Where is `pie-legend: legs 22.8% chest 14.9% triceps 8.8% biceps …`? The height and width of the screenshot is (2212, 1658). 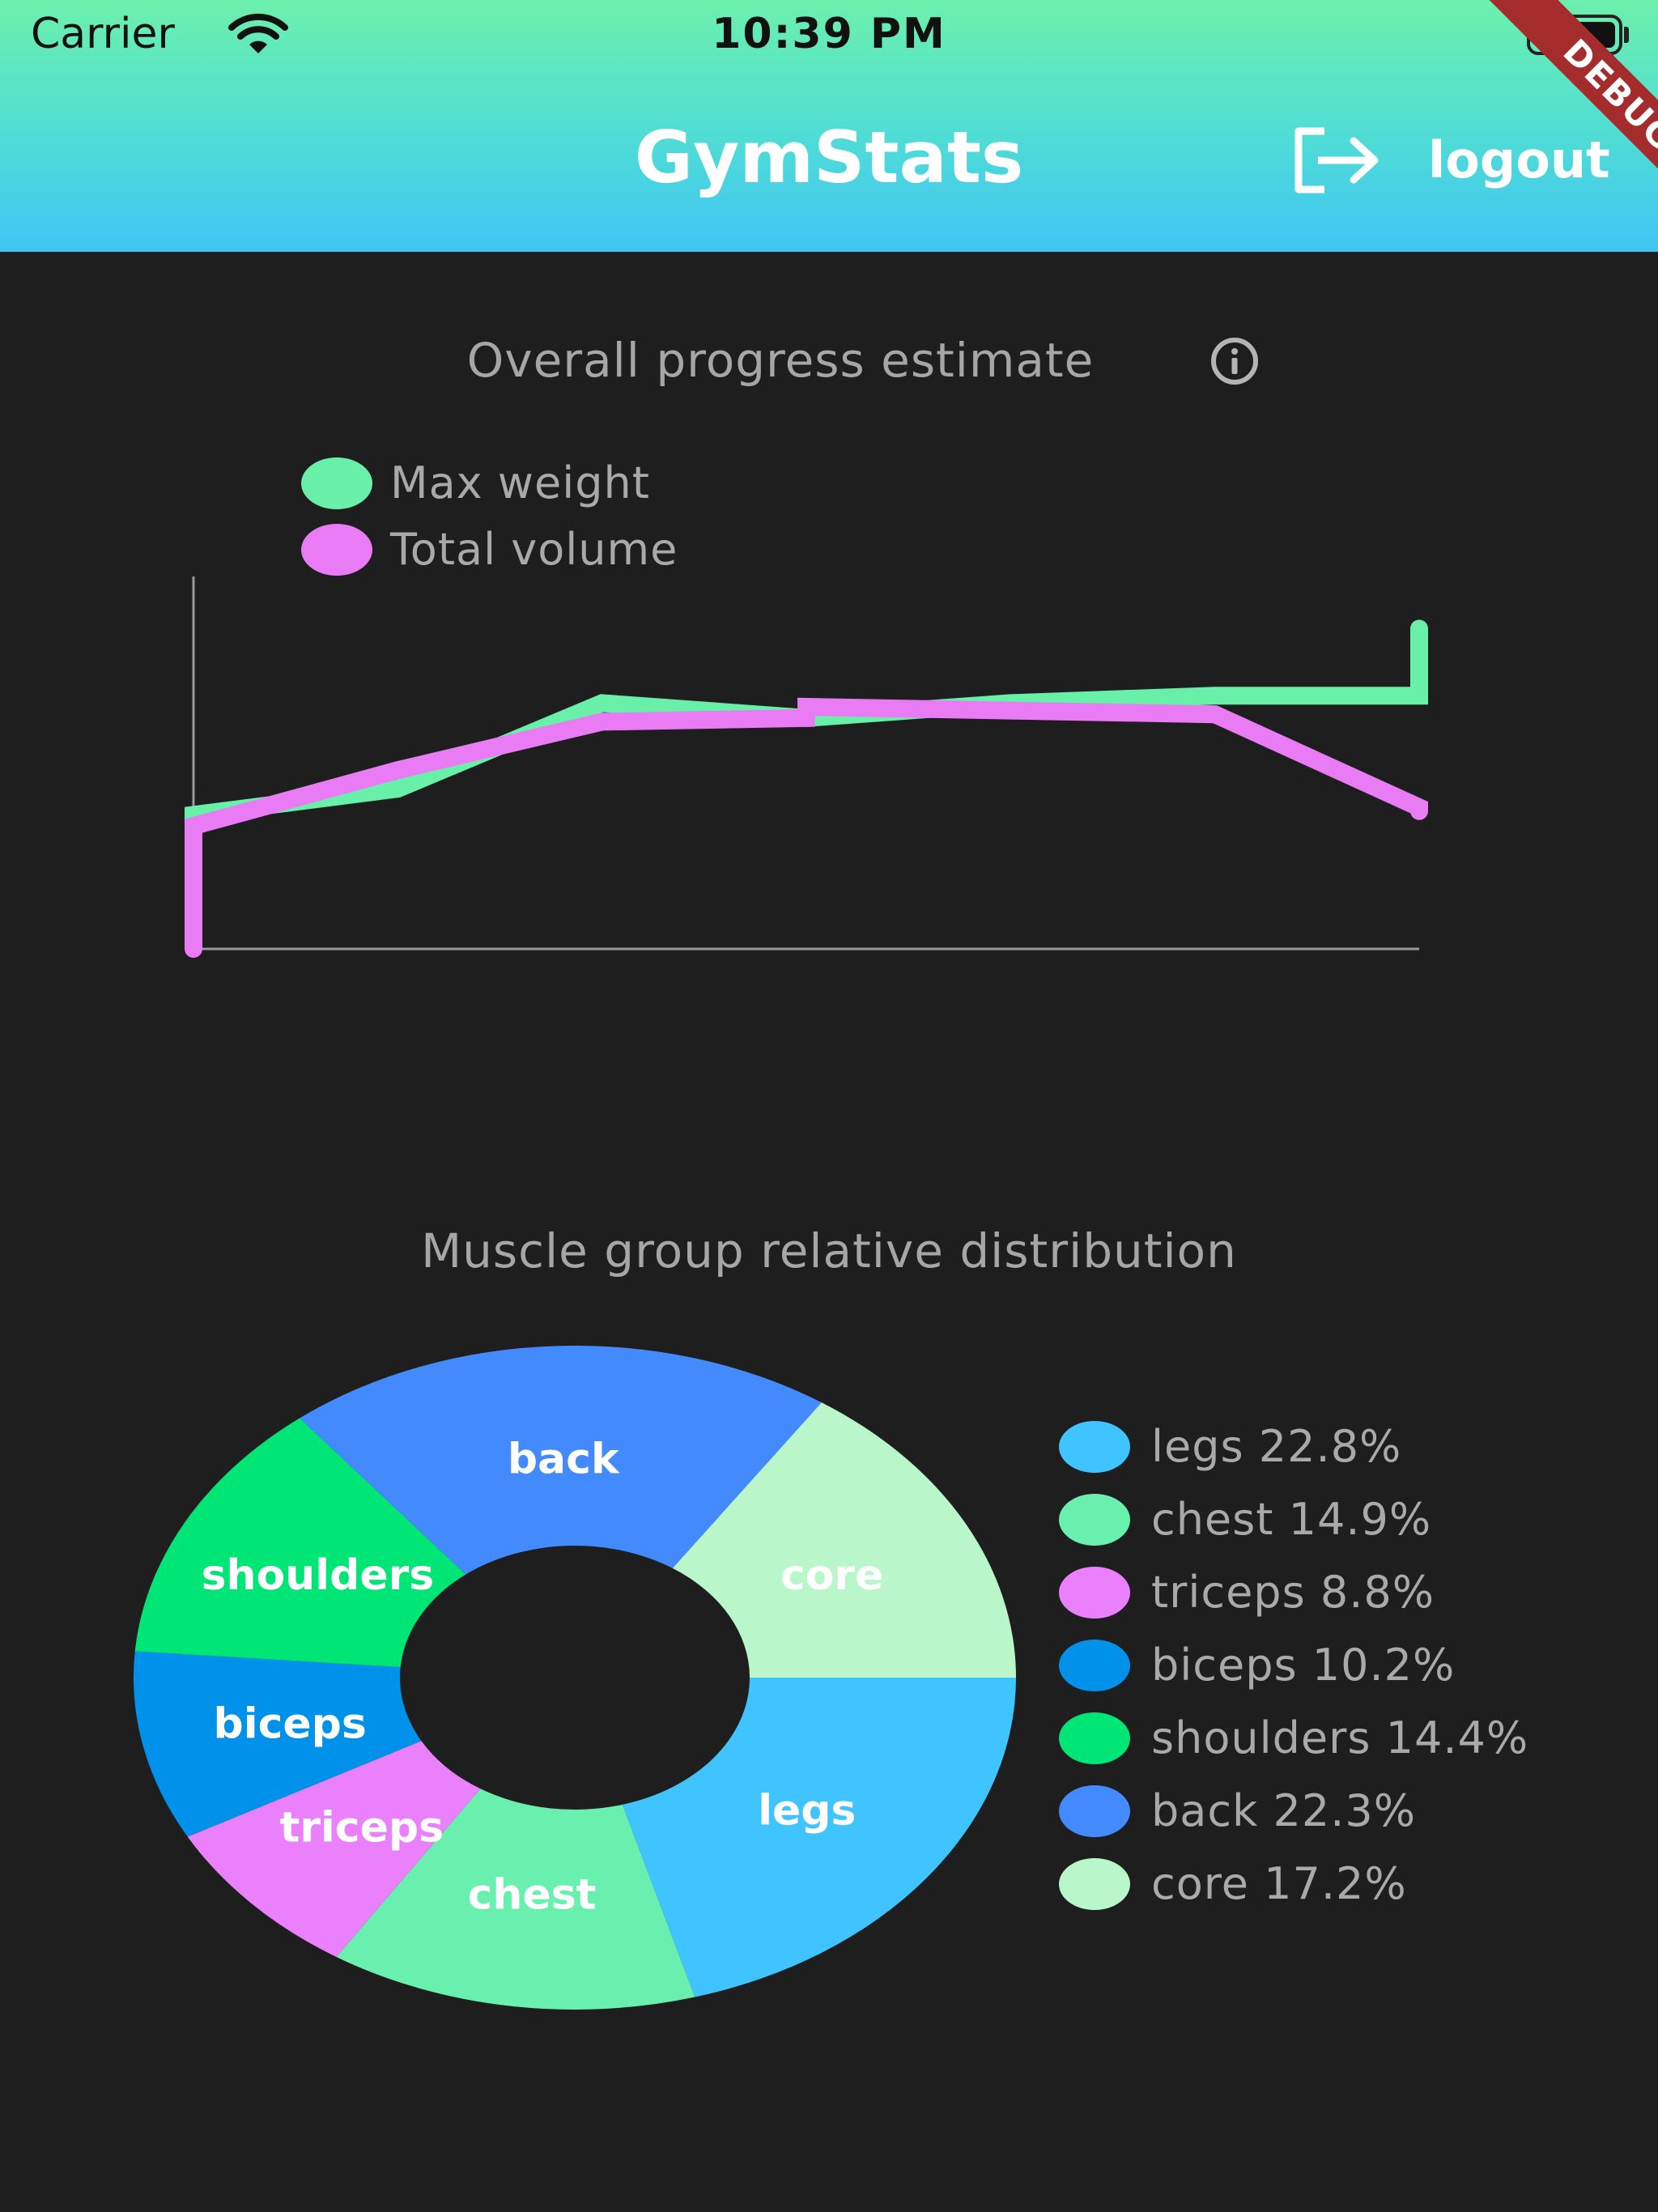
pie-legend: legs 22.8% chest 14.9% triceps 8.8% biceps … is located at coordinates (1342, 1676).